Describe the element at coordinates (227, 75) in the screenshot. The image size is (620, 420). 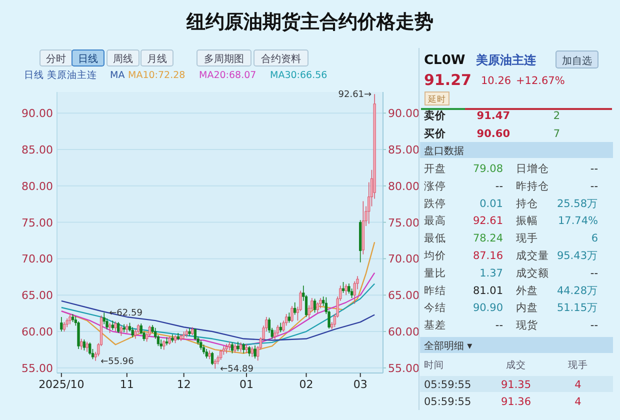
I see `text: MA20:68.07` at that location.